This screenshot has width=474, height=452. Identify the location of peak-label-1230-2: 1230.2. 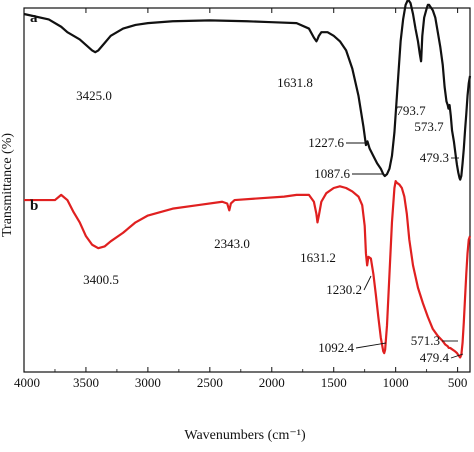
(344, 289).